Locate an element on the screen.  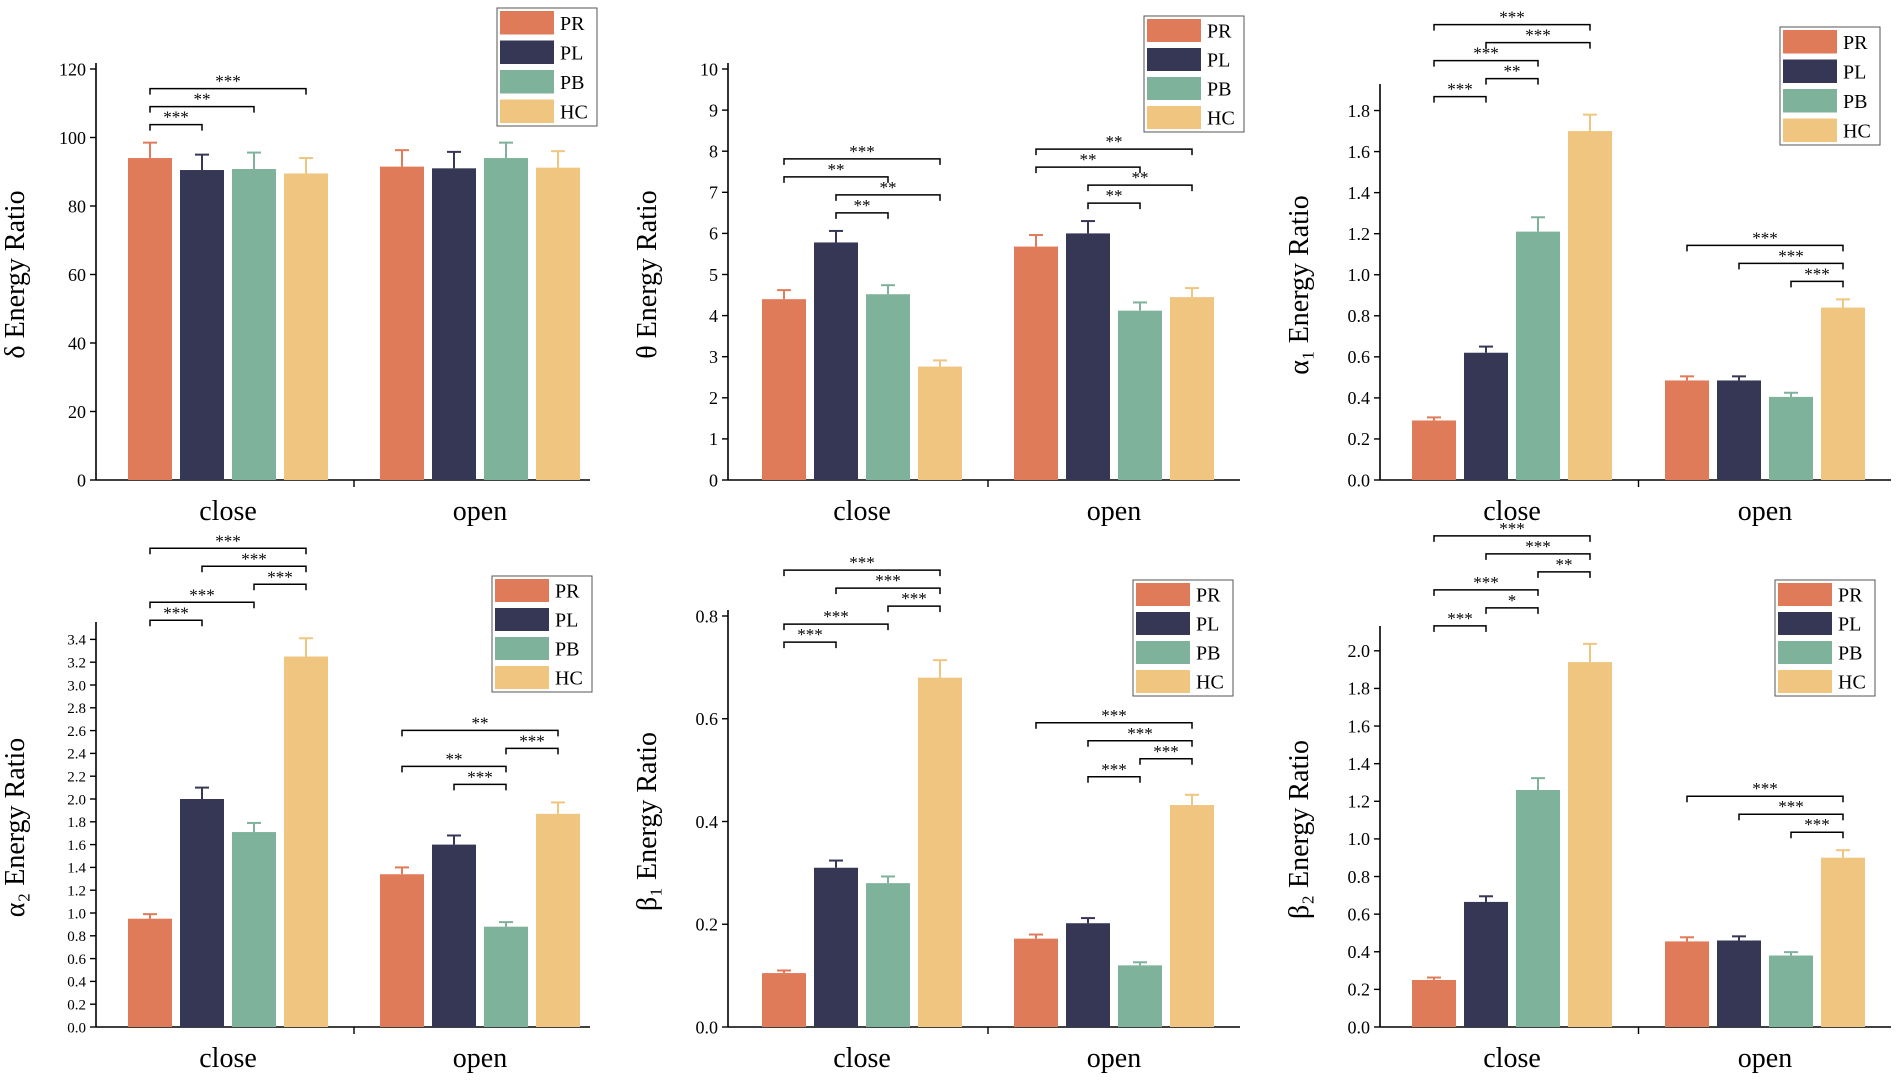
y-axis-title: δ Energy Ratio is located at coordinates (15, 274).